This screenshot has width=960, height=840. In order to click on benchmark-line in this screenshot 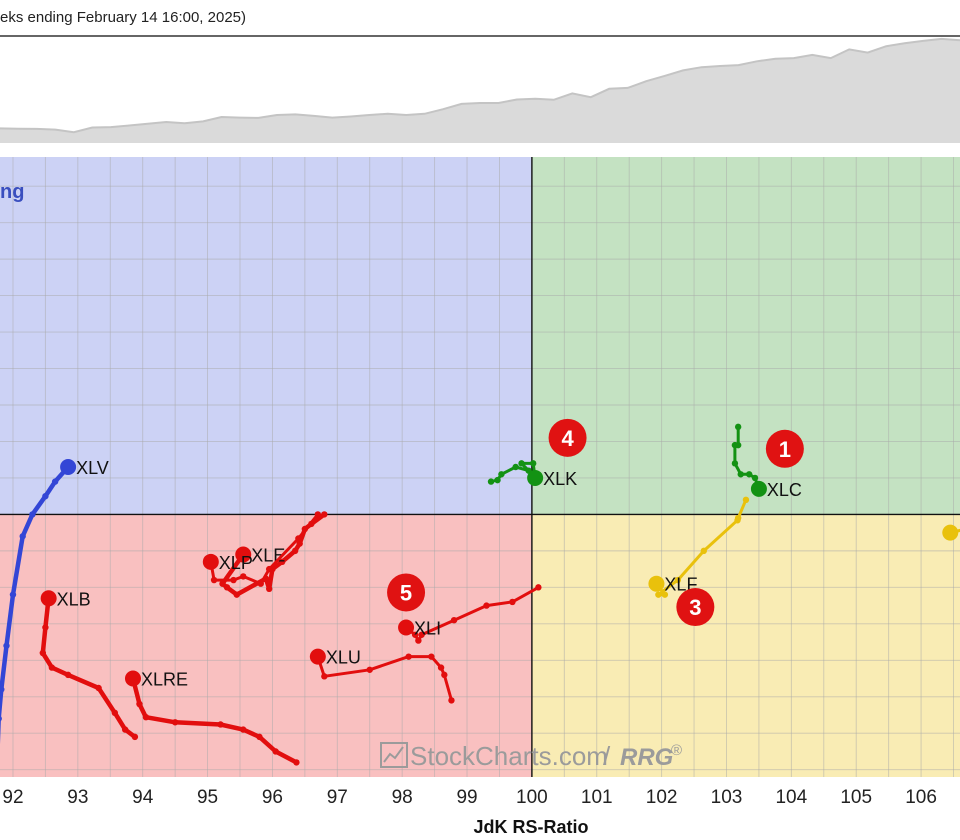, I will do `click(480, 85)`.